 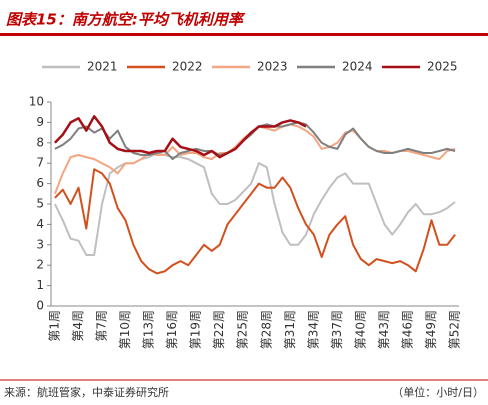 I want to click on source: 来源：航班管家，中泰证券研究所, so click(x=86, y=392).